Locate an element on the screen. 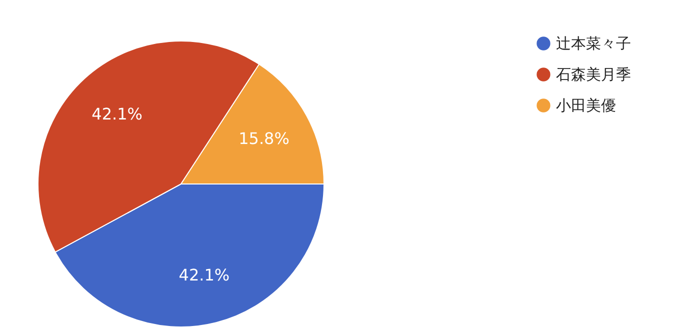 The width and height of the screenshot is (688, 334). data-label: 15.8% is located at coordinates (264, 138).